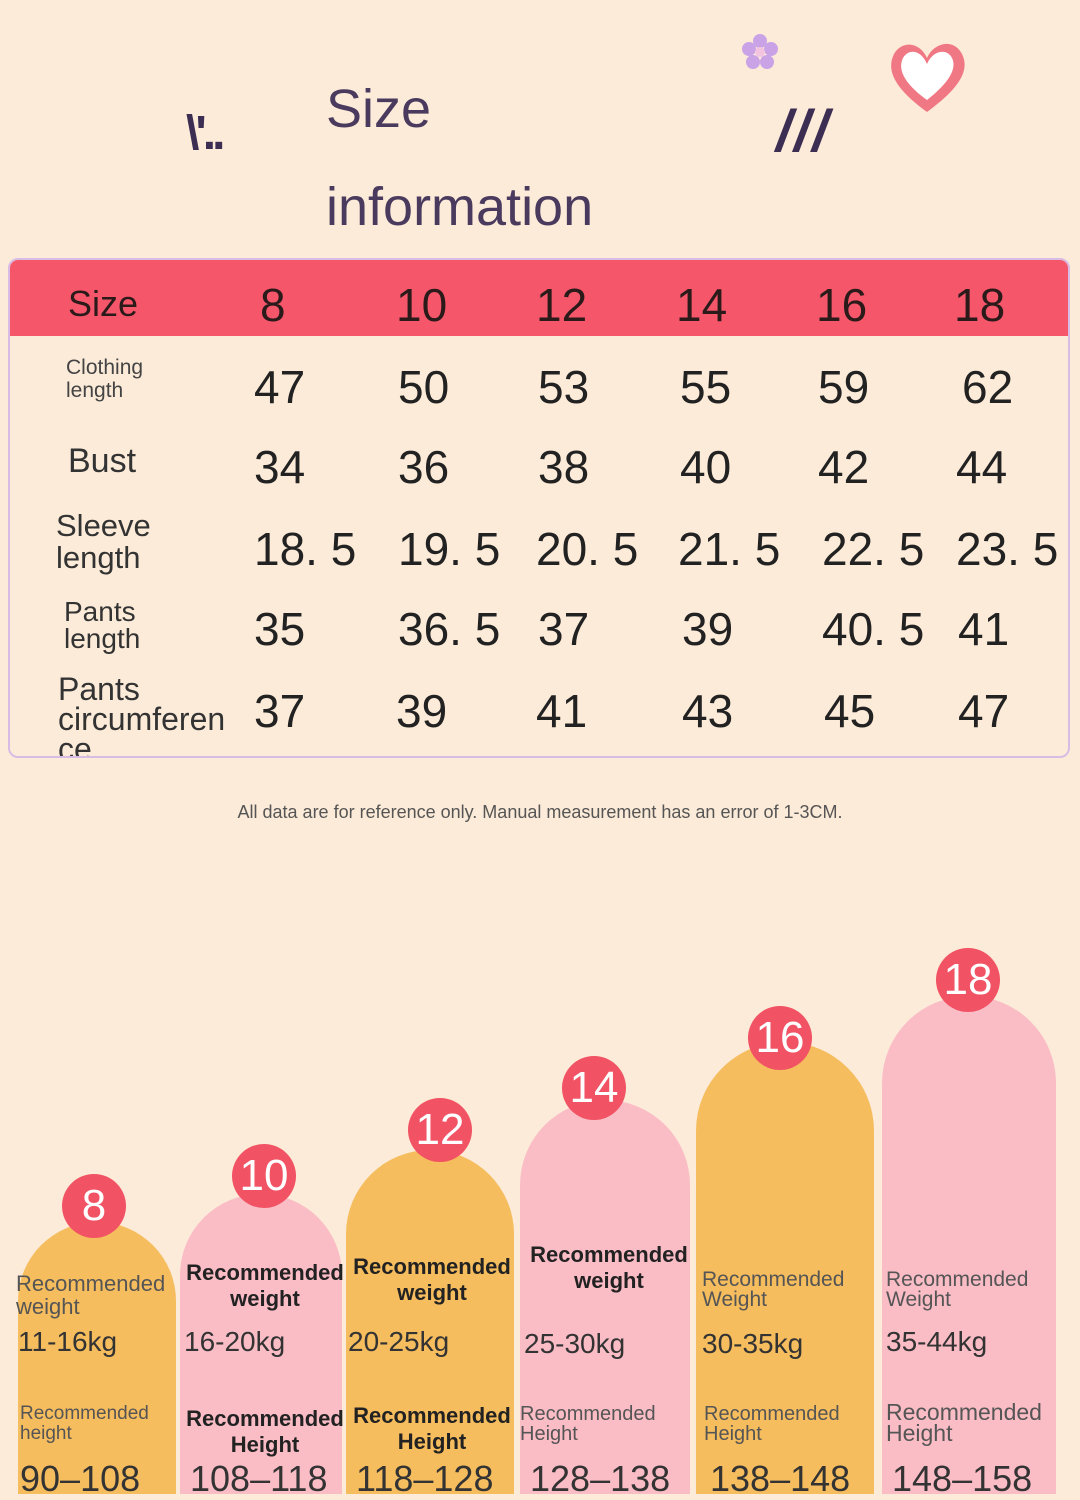 Image resolution: width=1080 pixels, height=1500 pixels. I want to click on table-cell: 22. 5, so click(873, 549).